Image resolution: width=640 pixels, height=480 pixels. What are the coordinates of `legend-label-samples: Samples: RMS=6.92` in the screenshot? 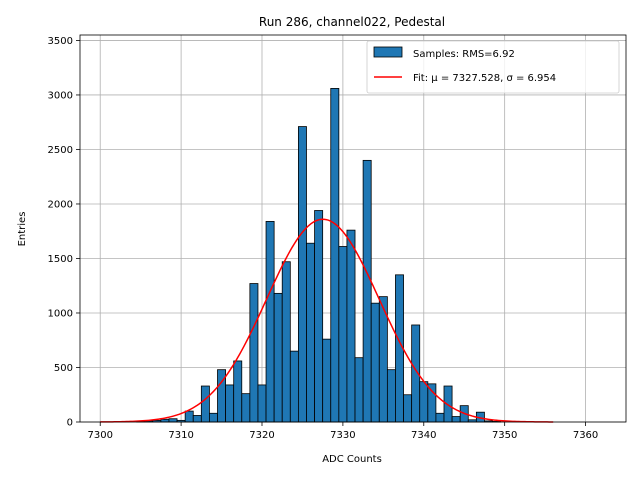 It's located at (464, 54).